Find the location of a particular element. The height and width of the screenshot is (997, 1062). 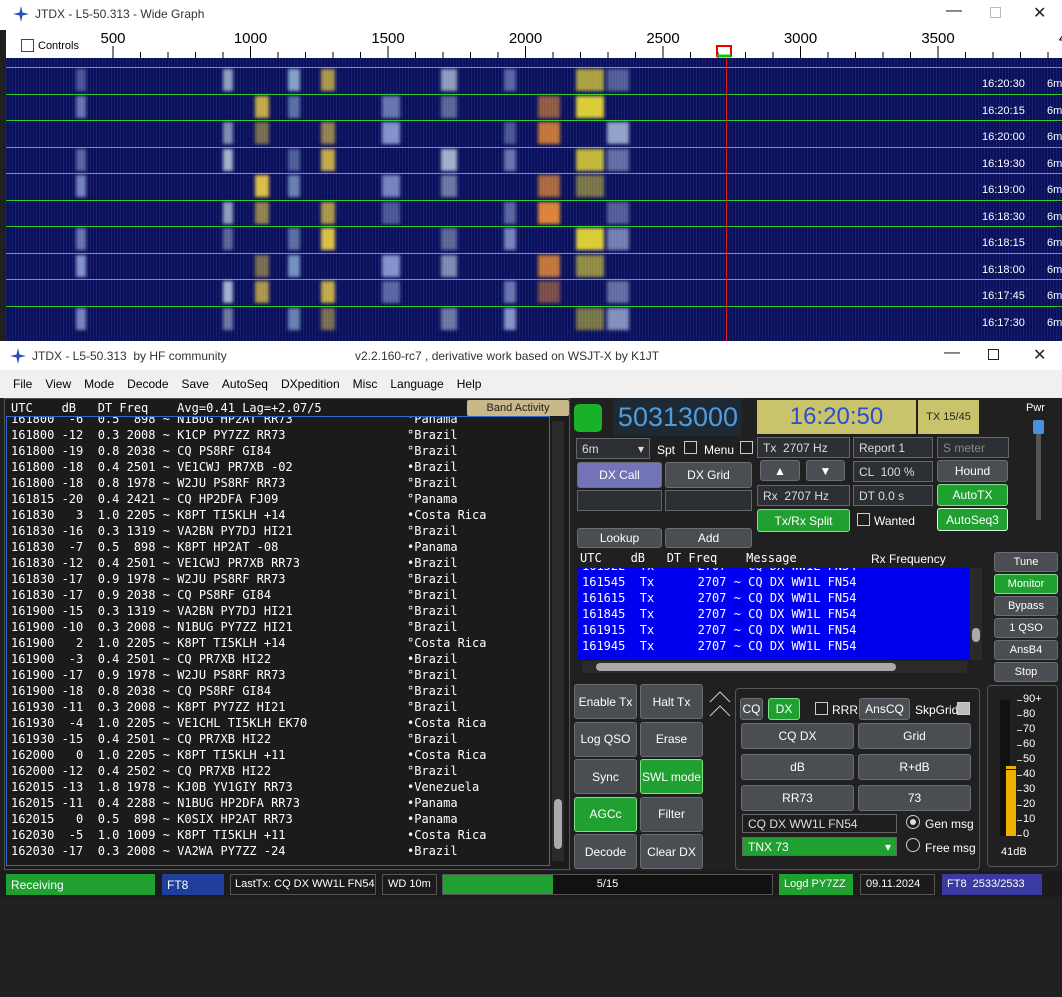

control-button: Clear DX is located at coordinates (671, 851).